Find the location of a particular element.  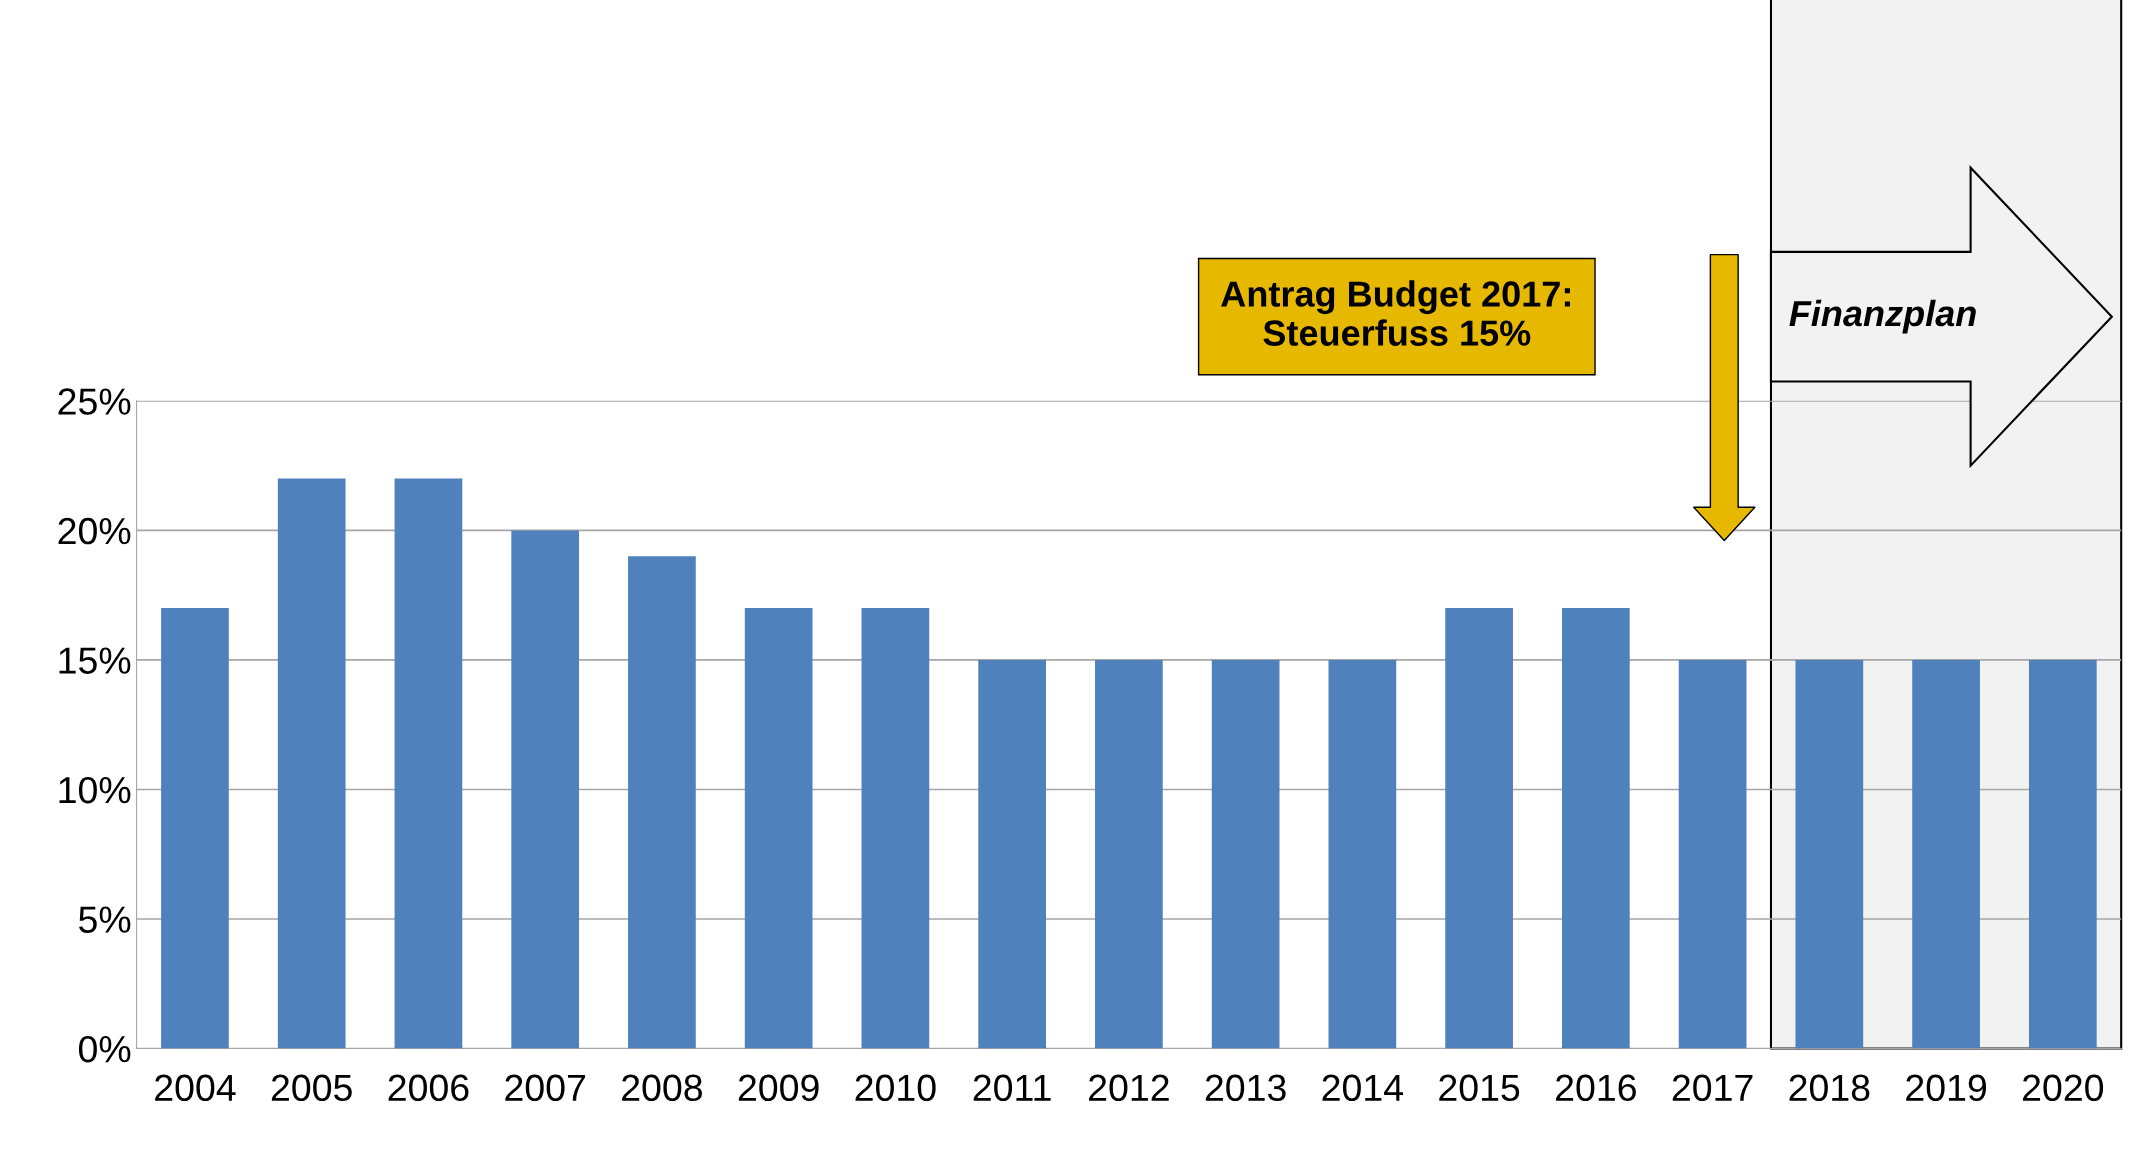

x-tick-label: 2019 is located at coordinates (1946, 1088).